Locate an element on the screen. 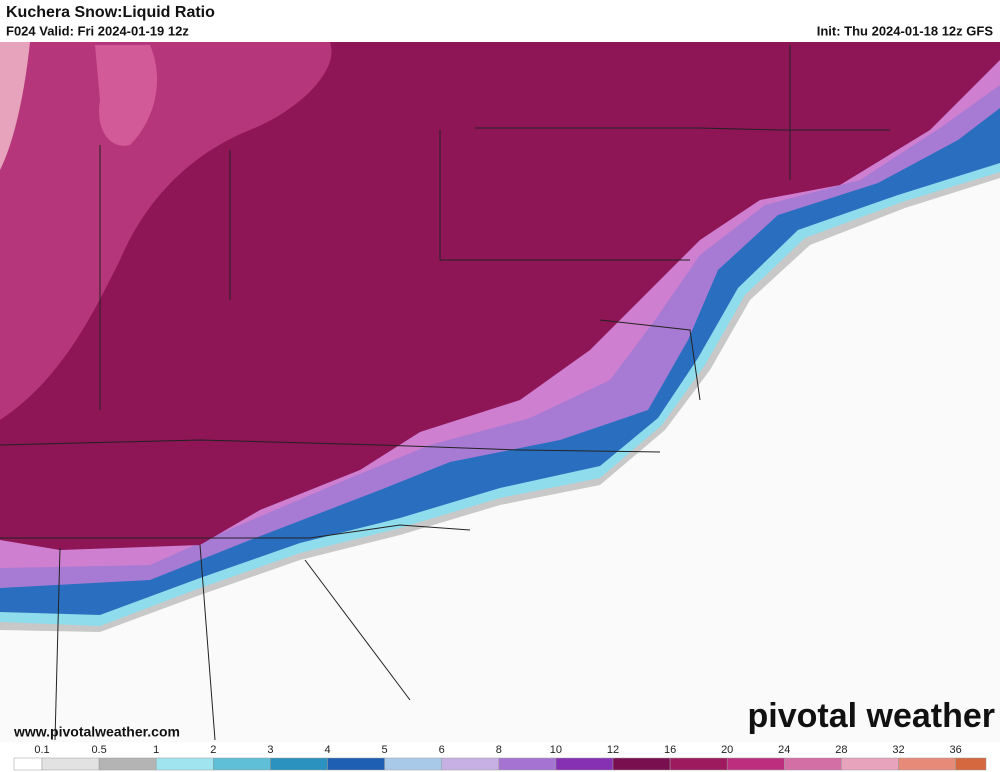 This screenshot has height=772, width=1000. colorbar-label: 12 is located at coordinates (613, 750).